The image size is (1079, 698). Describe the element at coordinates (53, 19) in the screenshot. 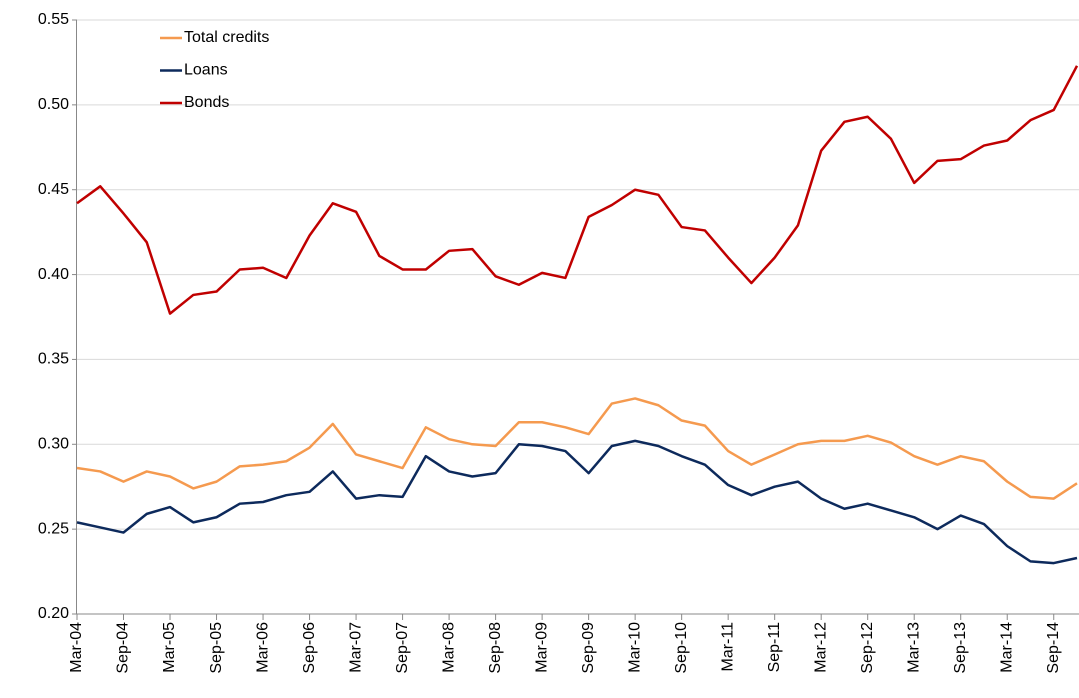

I see `y-tick-label: 0.55` at that location.